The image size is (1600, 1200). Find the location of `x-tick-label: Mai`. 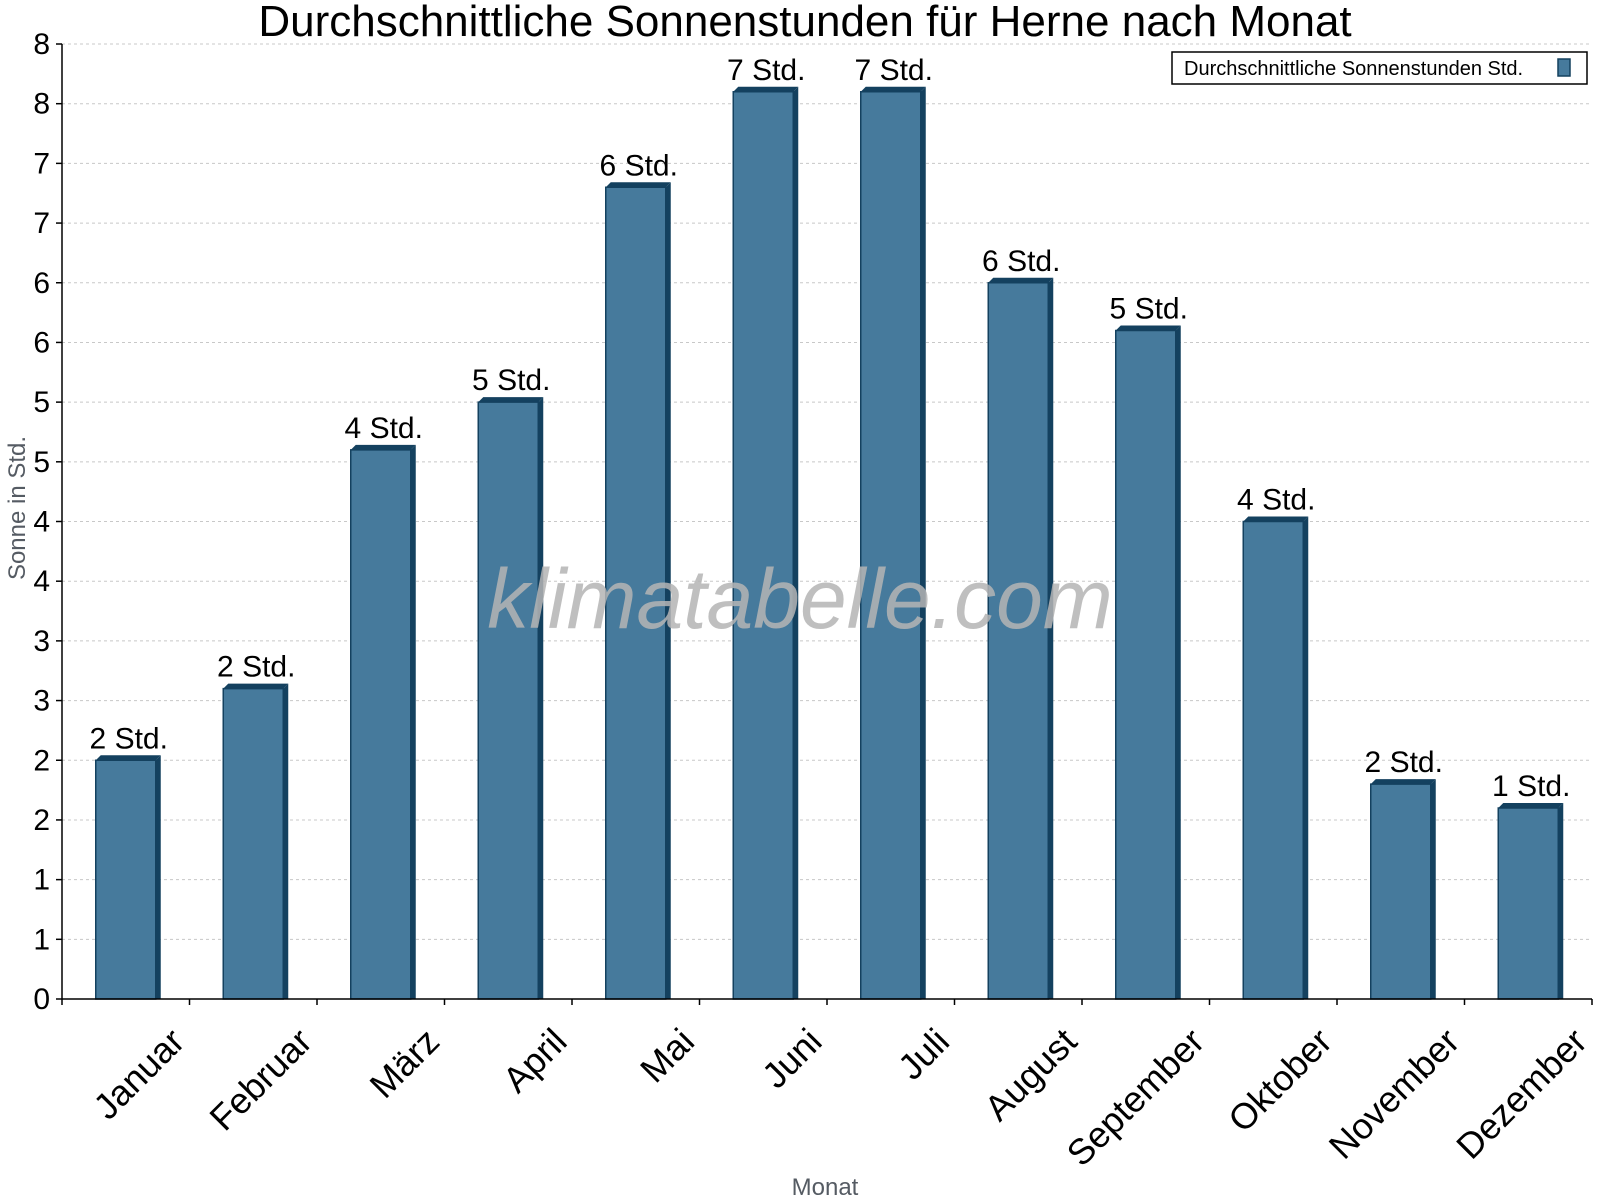

x-tick-label: Mai is located at coordinates (667, 1055).